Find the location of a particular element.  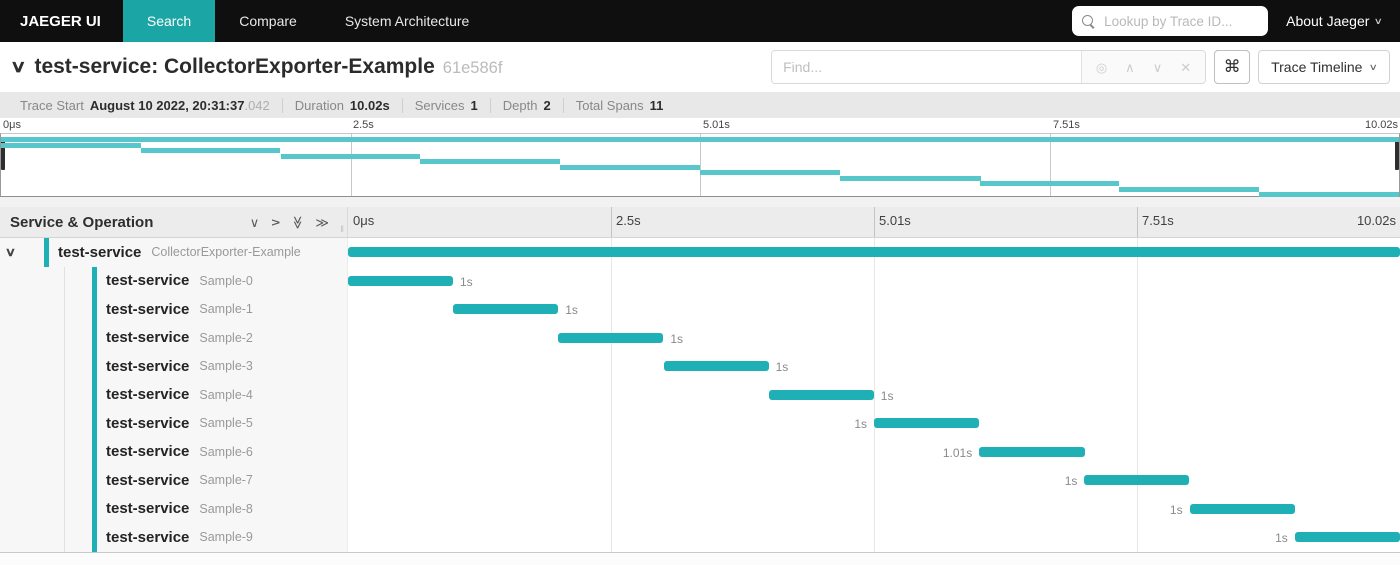

span-name-cell: test-service Sample-9 is located at coordinates (174, 537).